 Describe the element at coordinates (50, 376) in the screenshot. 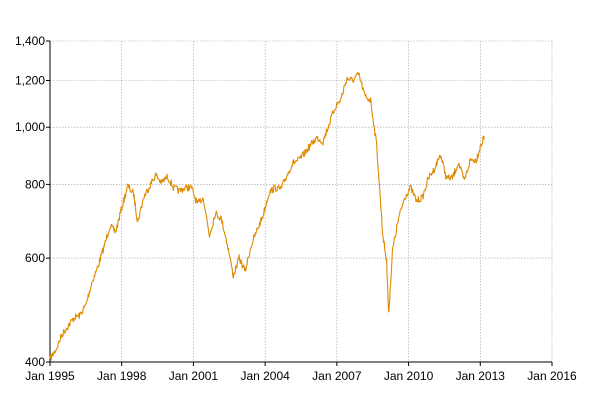

I see `x-tick-label: Jan 1995` at that location.